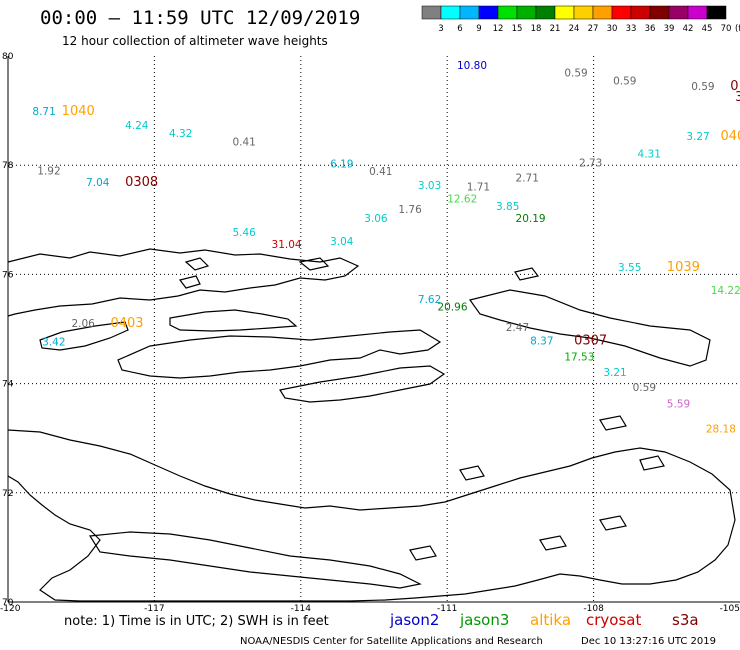  What do you see at coordinates (376, 219) in the screenshot?
I see `wave-height-value: 3.06` at bounding box center [376, 219].